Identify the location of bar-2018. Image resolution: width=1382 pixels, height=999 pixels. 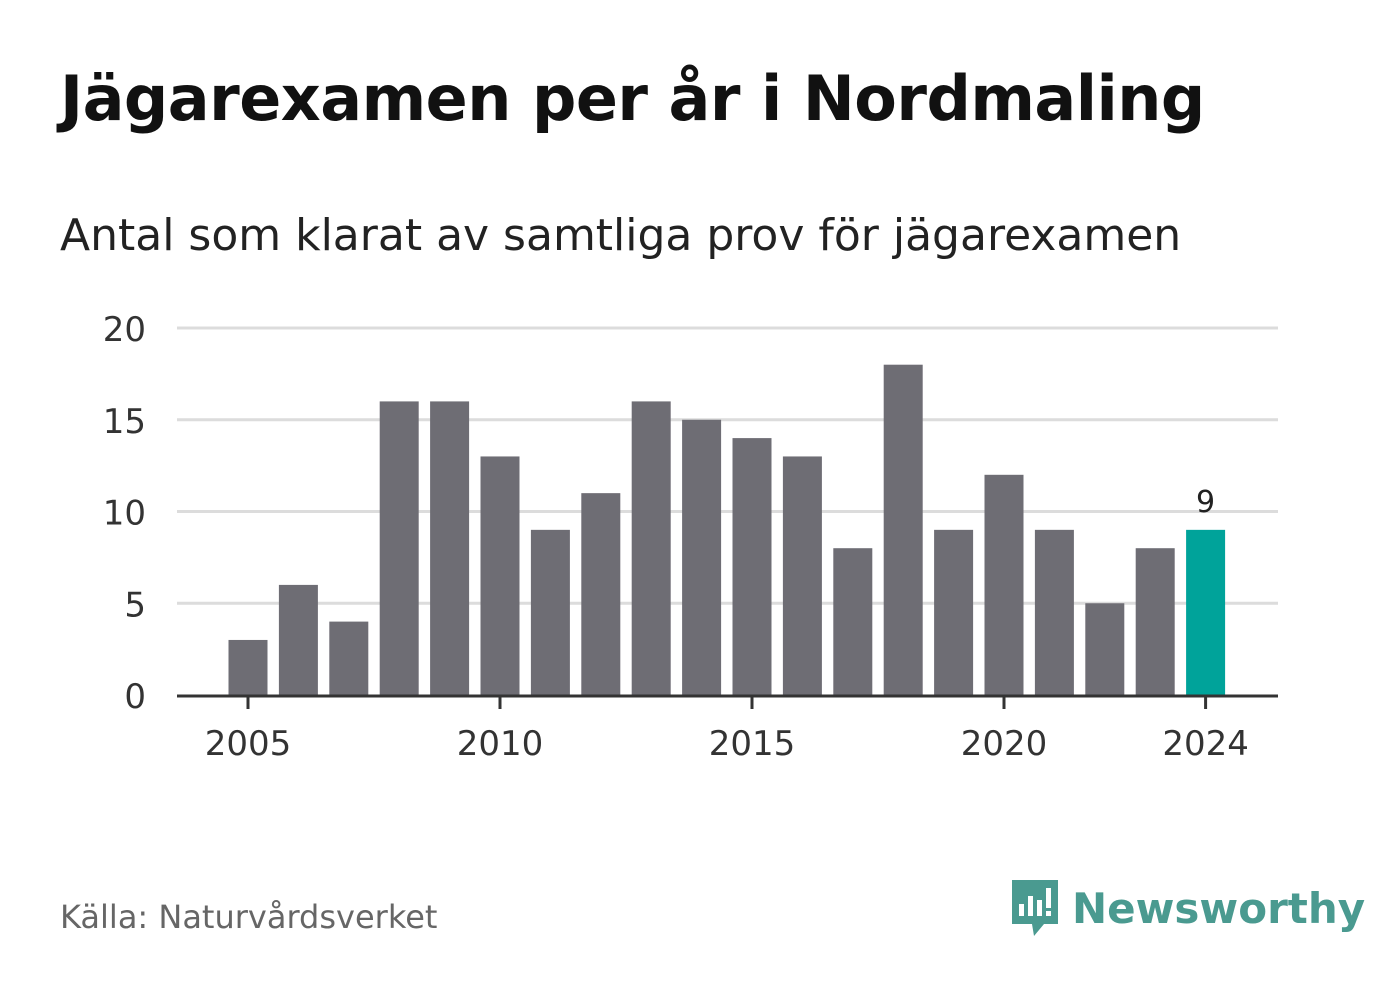
(903, 529).